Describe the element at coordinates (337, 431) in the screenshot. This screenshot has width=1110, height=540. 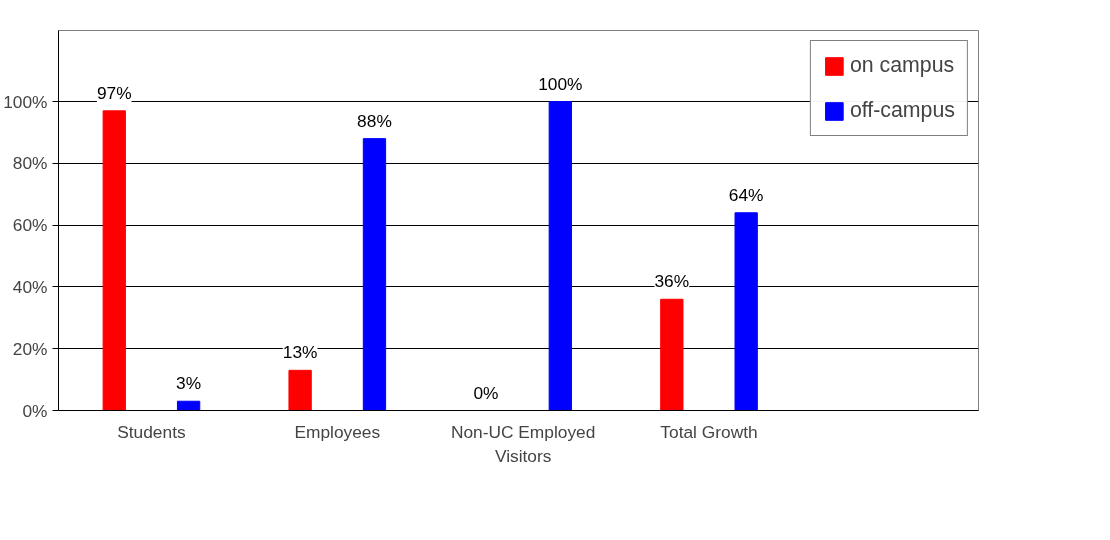
I see `x-tick-label: Employees` at that location.